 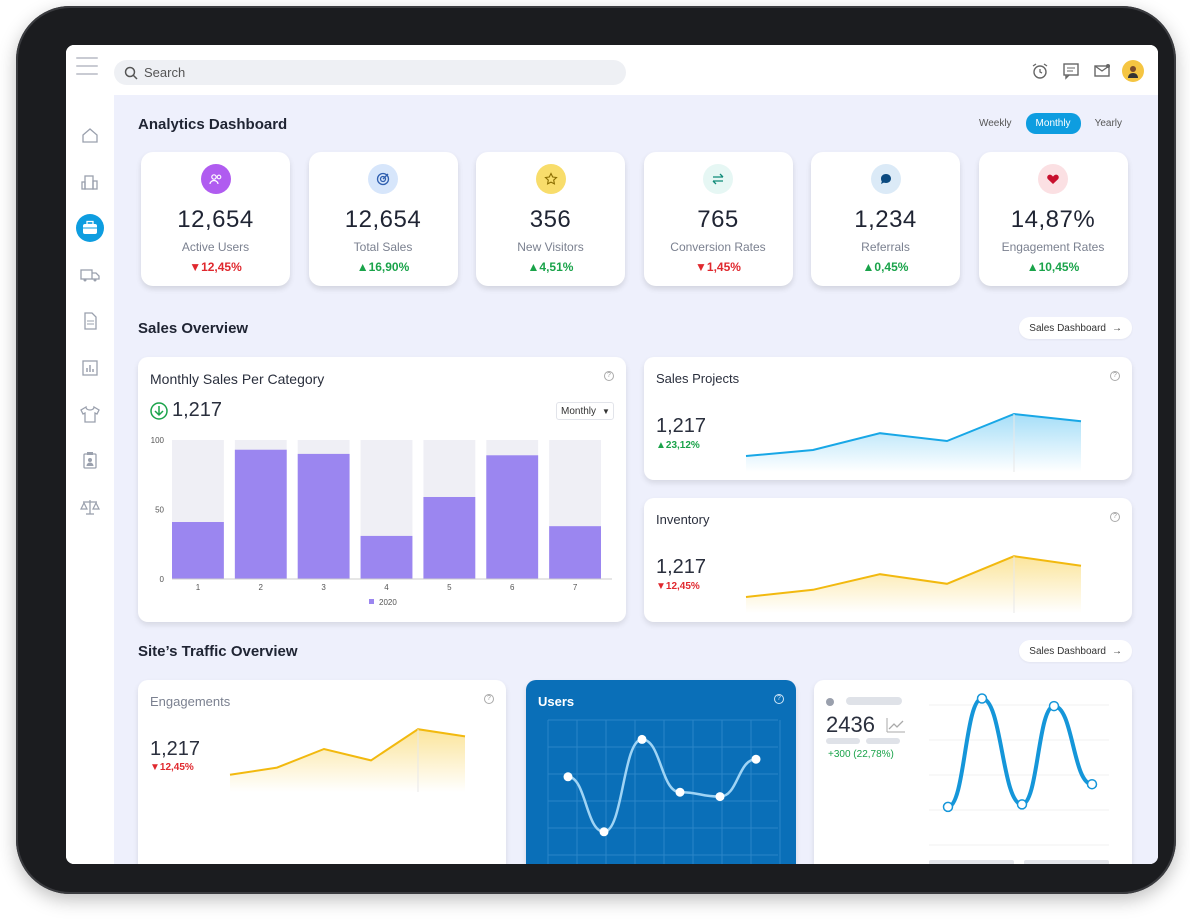 What do you see at coordinates (1075, 651) in the screenshot?
I see `traffic-dashboard-button: Sales Dashboard →` at bounding box center [1075, 651].